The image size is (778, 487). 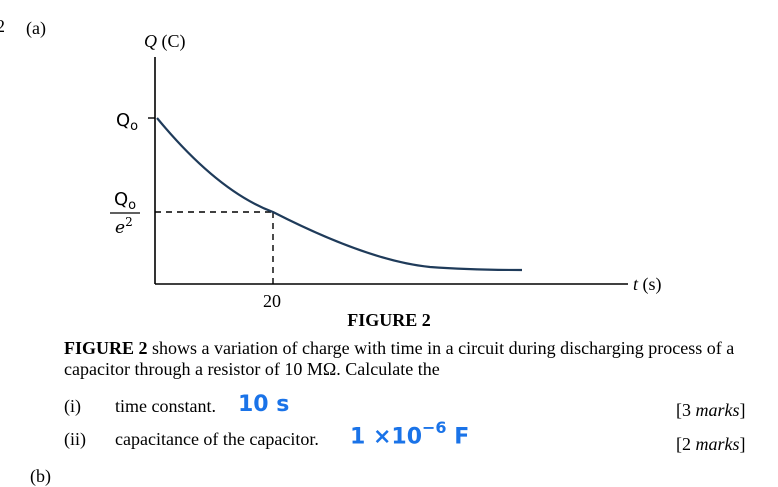 I want to click on x-axis-label: t (s), so click(x=647, y=284).